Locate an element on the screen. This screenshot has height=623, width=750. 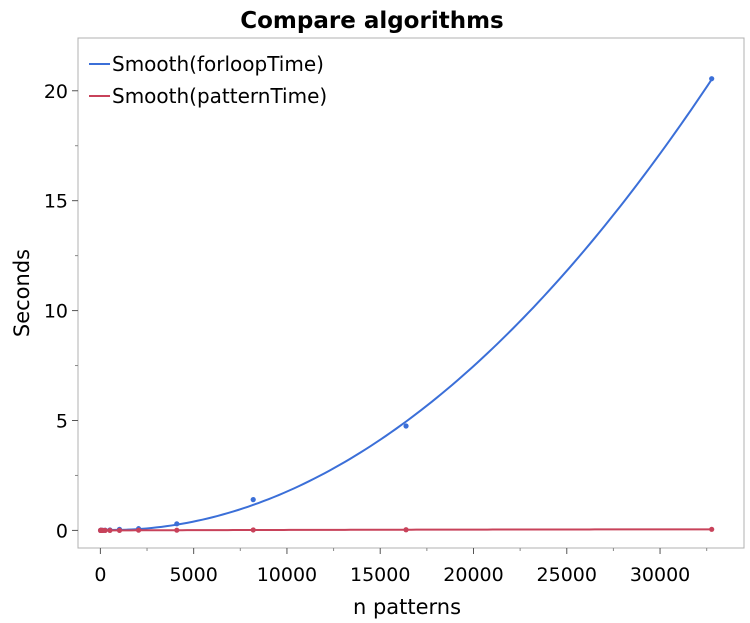
x-tick-label: 25000 is located at coordinates (567, 575).